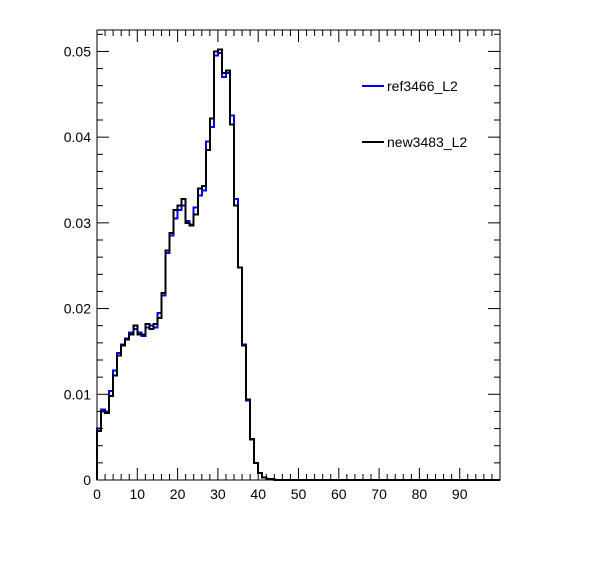 This screenshot has width=596, height=572. I want to click on x-tick-label: 90, so click(460, 494).